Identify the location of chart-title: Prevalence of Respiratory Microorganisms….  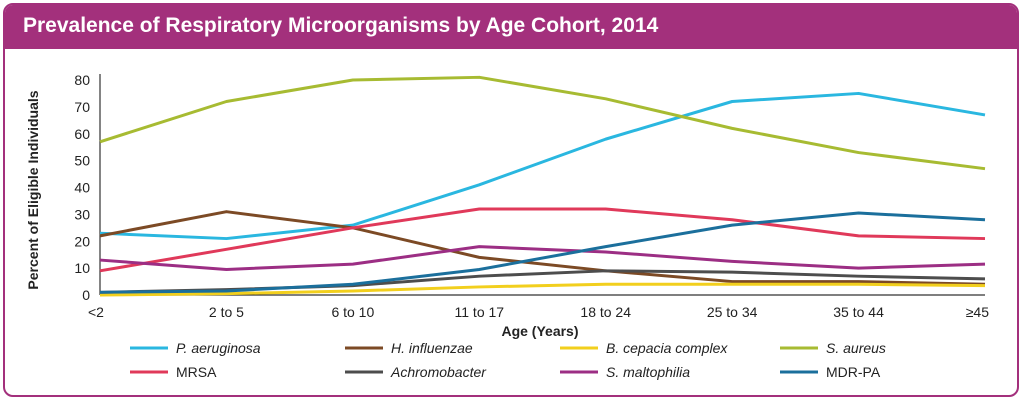
(341, 25).